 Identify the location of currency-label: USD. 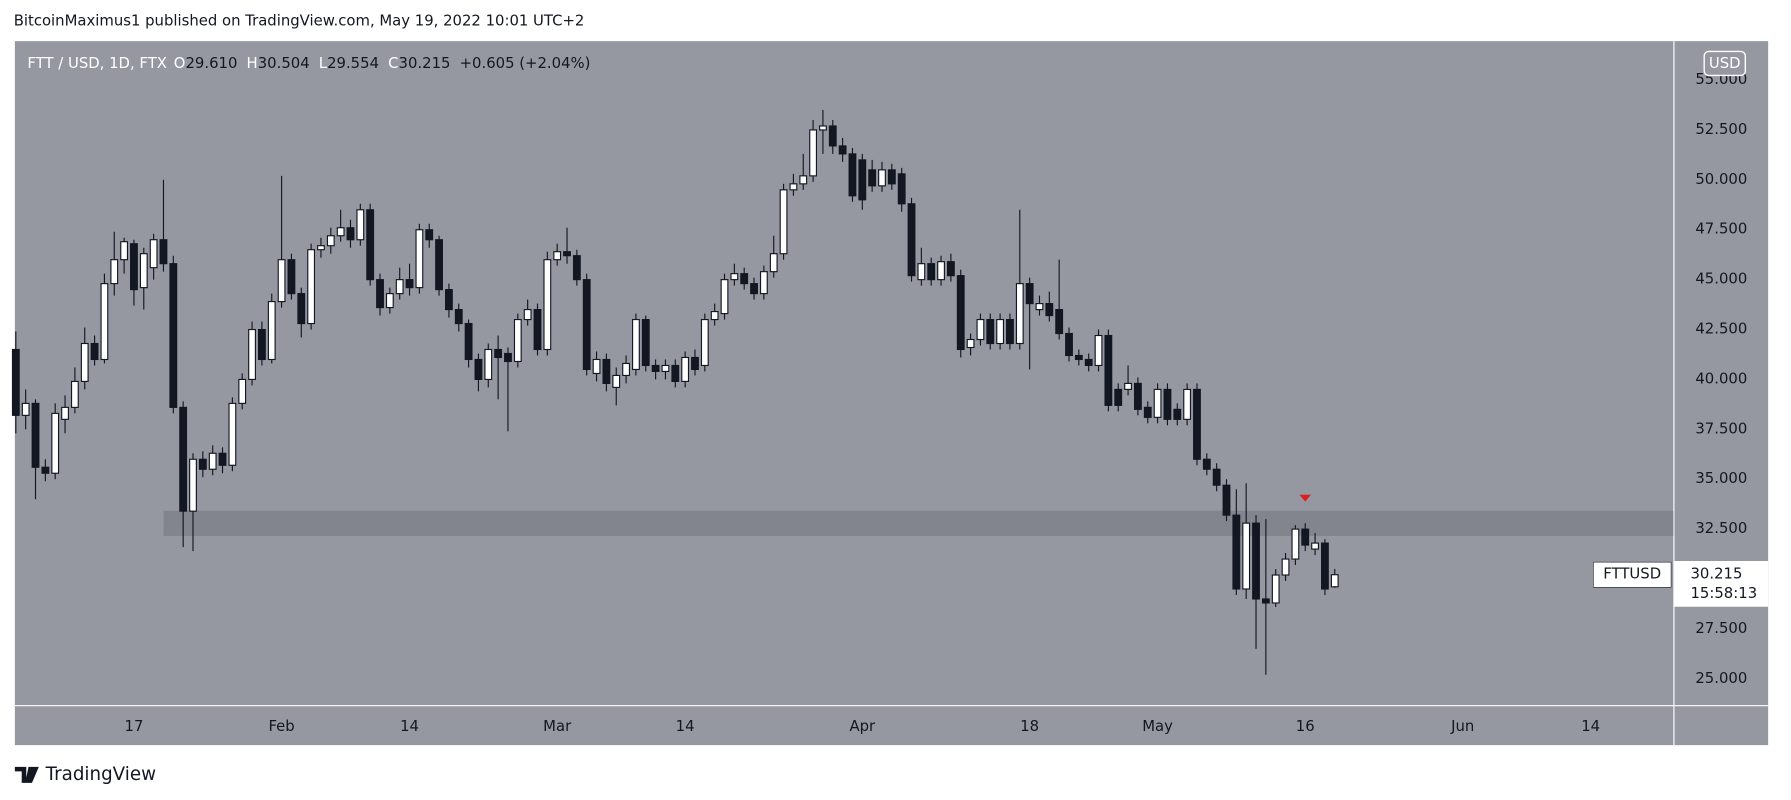
(1725, 63).